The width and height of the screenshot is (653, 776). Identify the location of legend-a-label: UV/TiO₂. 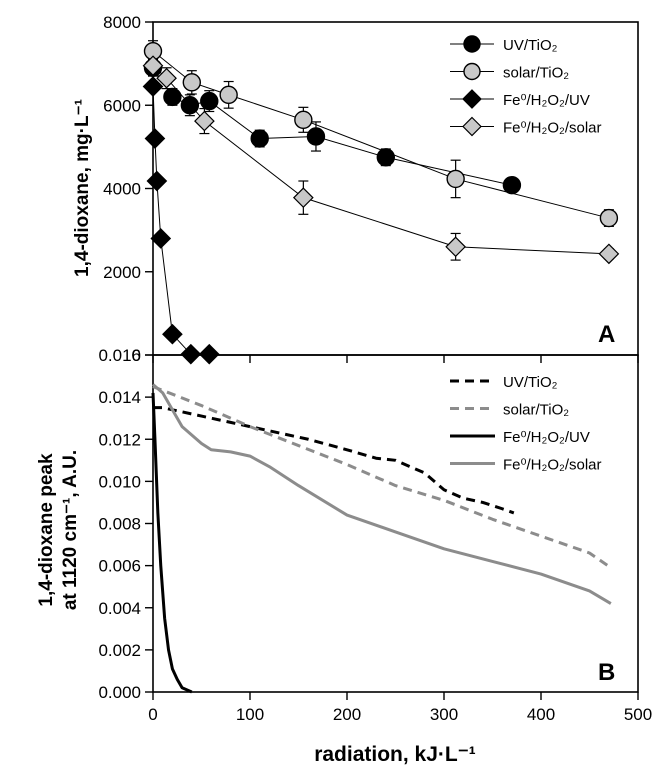
(530, 45).